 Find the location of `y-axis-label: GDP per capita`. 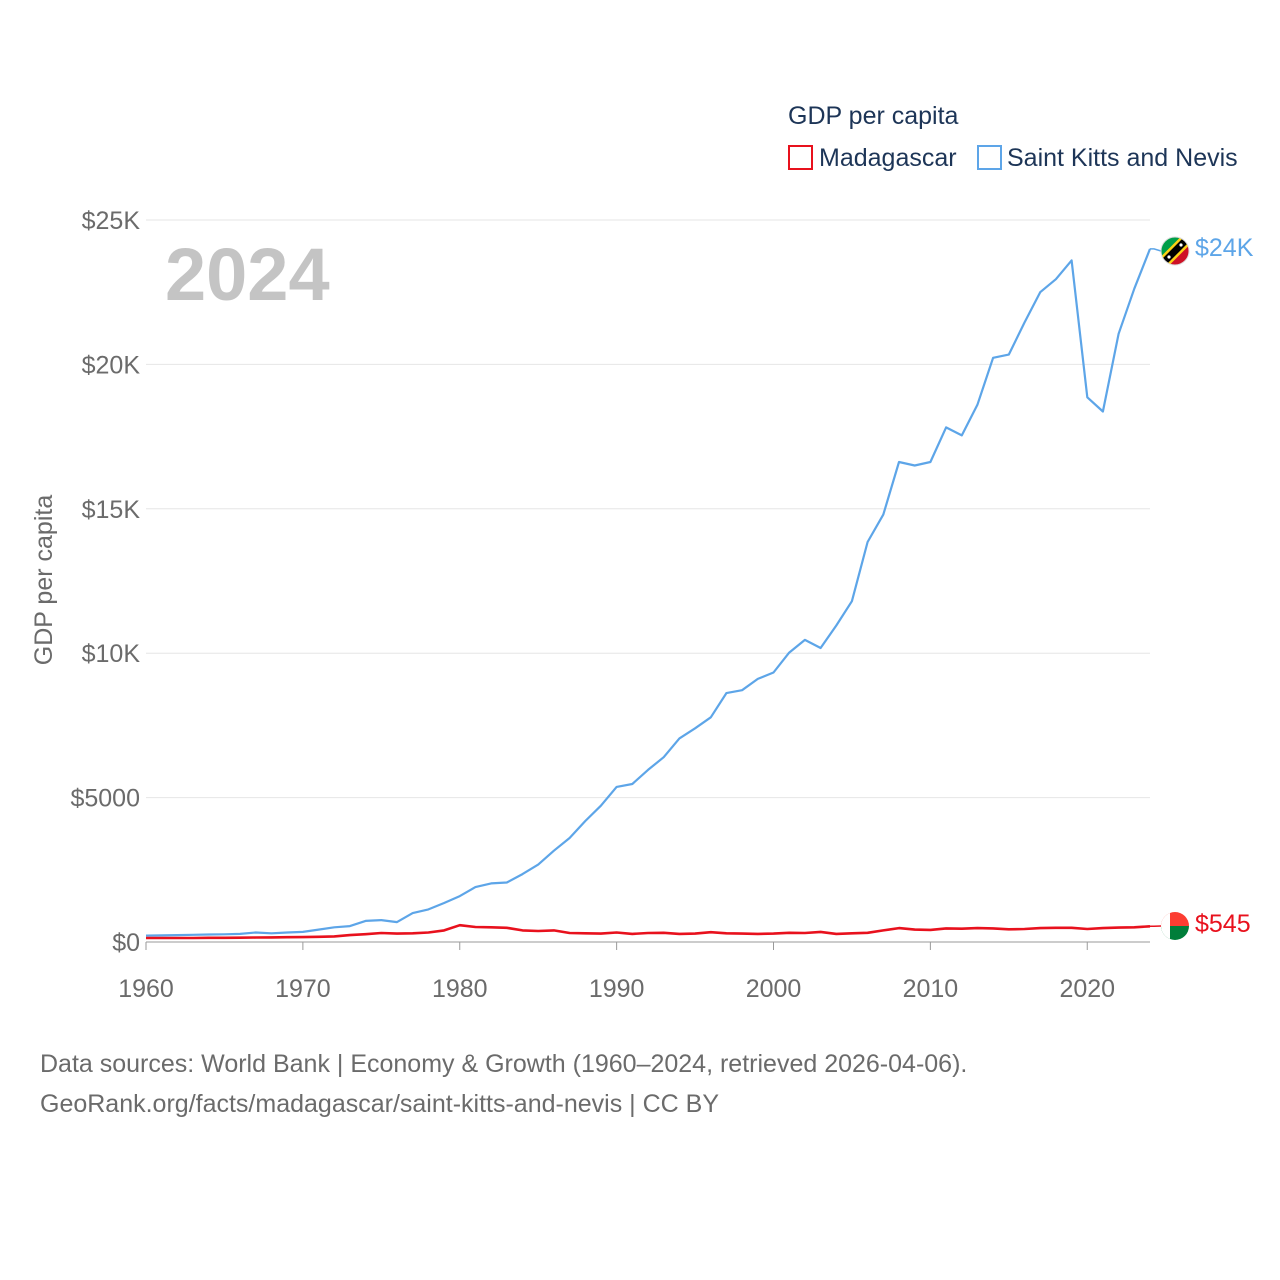

y-axis-label: GDP per capita is located at coordinates (44, 580).